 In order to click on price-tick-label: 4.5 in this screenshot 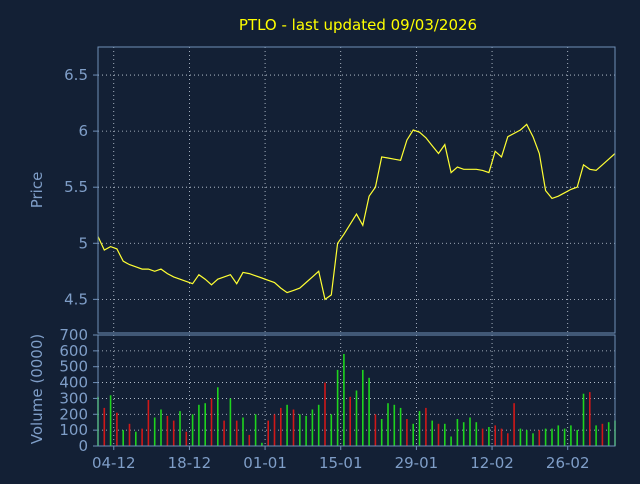, I will do `click(76, 299)`.